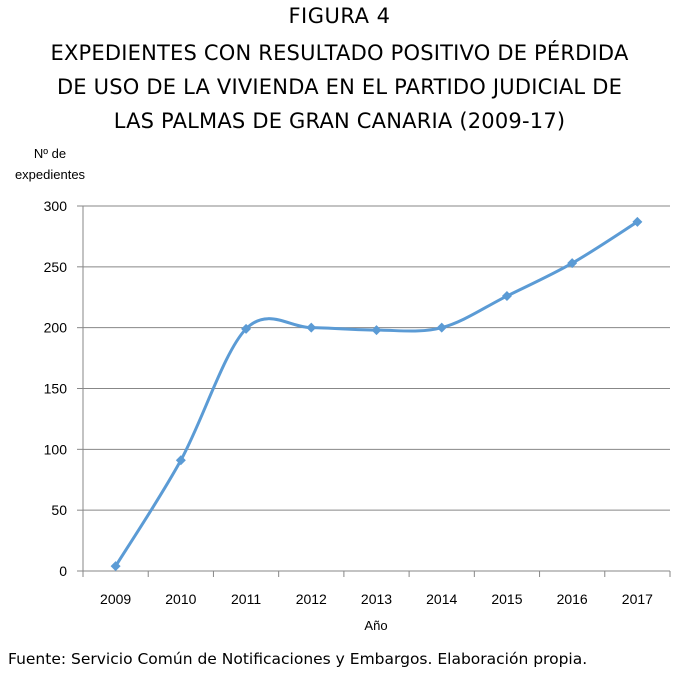  I want to click on y-tick-label: 150, so click(56, 389).